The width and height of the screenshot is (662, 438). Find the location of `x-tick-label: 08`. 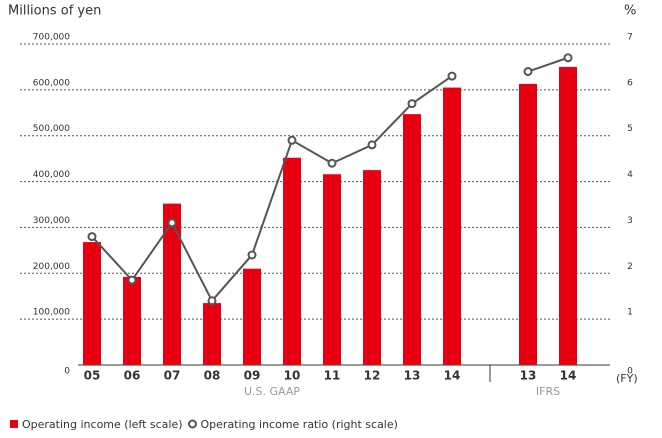

x-tick-label: 08 is located at coordinates (212, 376).